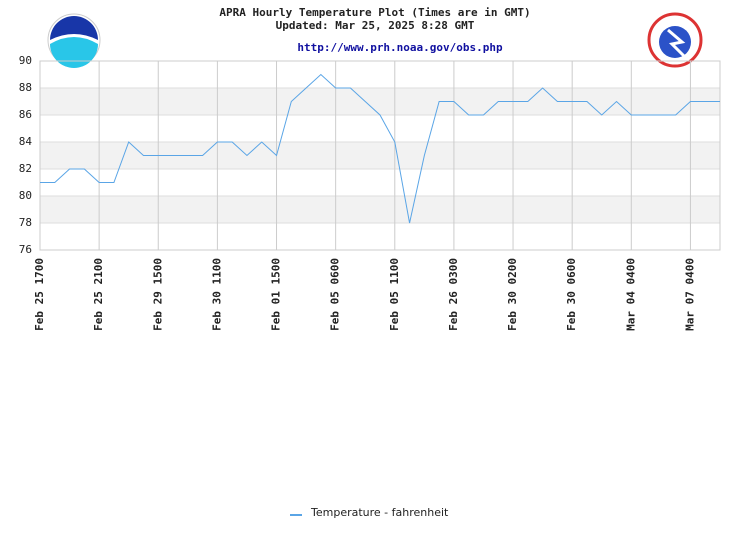 This screenshot has width=750, height=550. What do you see at coordinates (216, 294) in the screenshot?
I see `x-tick-label: Feb 30 1100` at bounding box center [216, 294].